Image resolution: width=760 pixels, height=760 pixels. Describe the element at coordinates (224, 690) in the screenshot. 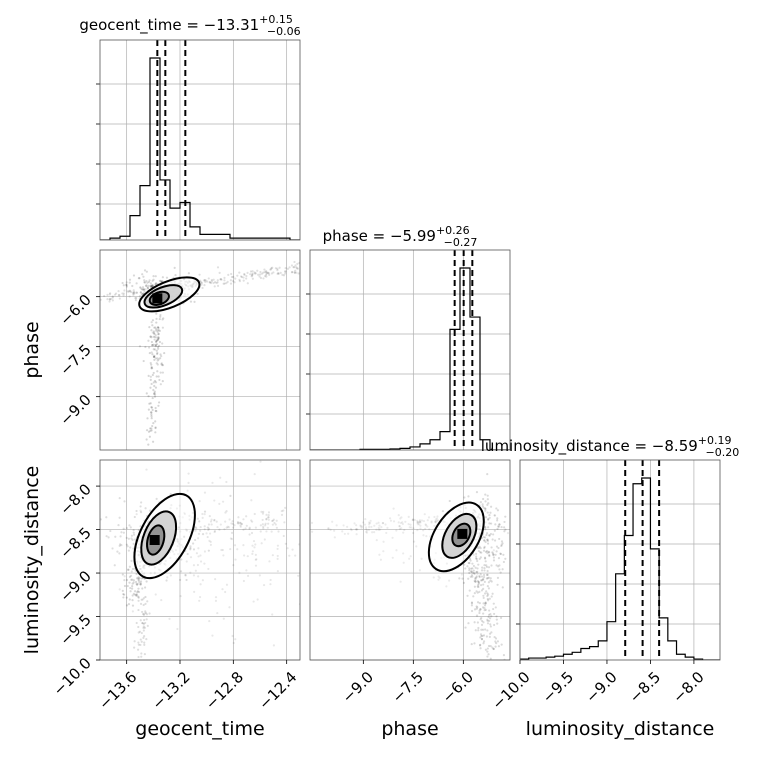

I see `xtick-label-geocent-time-2: −12.8` at that location.